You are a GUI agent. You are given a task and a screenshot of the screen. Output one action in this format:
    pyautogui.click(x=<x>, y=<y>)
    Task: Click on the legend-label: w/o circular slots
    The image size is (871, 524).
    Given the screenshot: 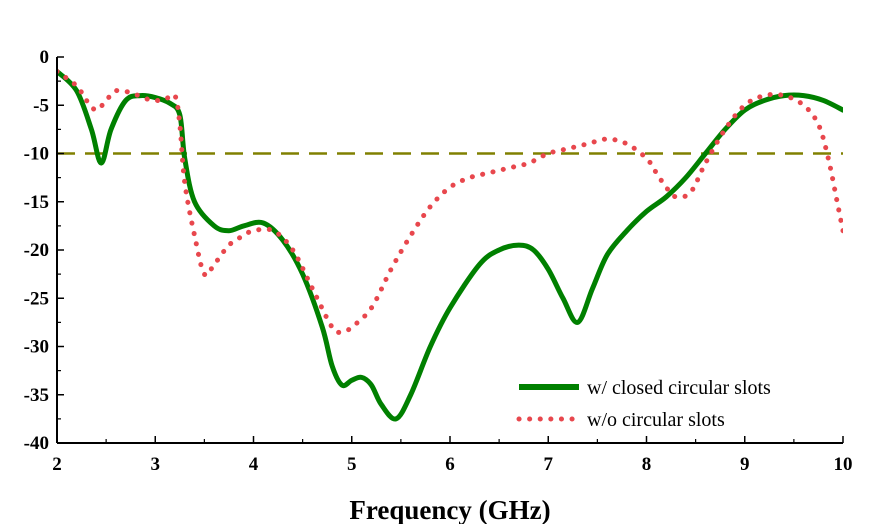 What is the action you would take?
    pyautogui.click(x=656, y=420)
    